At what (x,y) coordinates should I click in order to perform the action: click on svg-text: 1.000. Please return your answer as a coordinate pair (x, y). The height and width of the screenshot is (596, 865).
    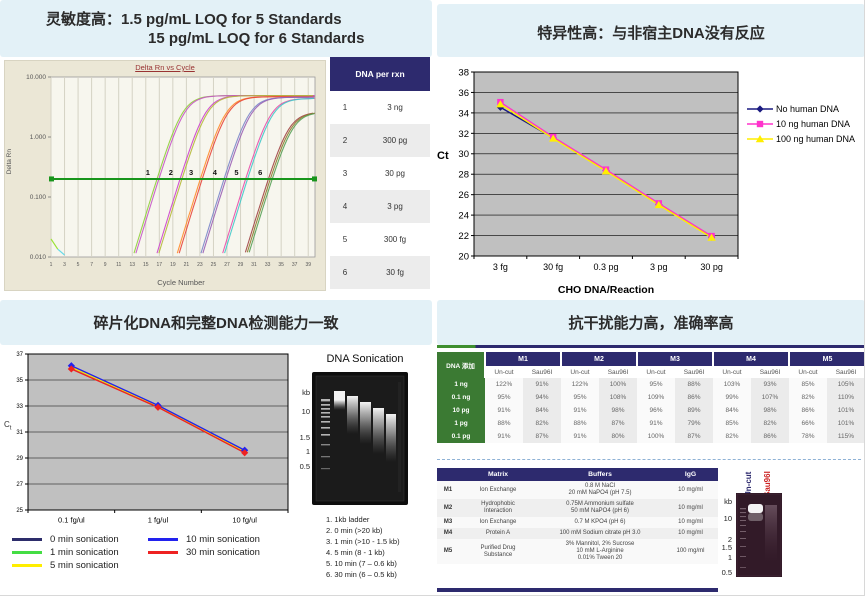
    Looking at the image, I should click on (38, 137).